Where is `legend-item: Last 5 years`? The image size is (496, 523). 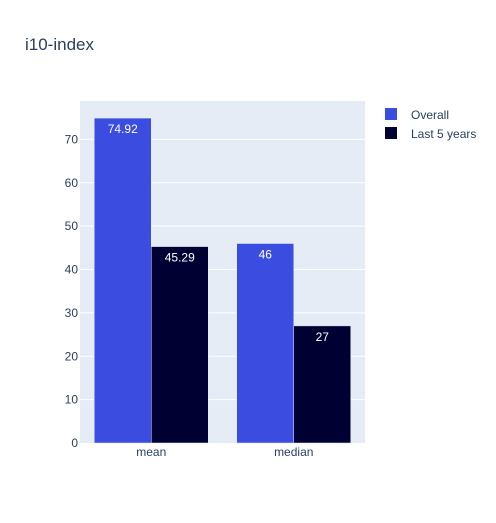
legend-item: Last 5 years is located at coordinates (430, 134).